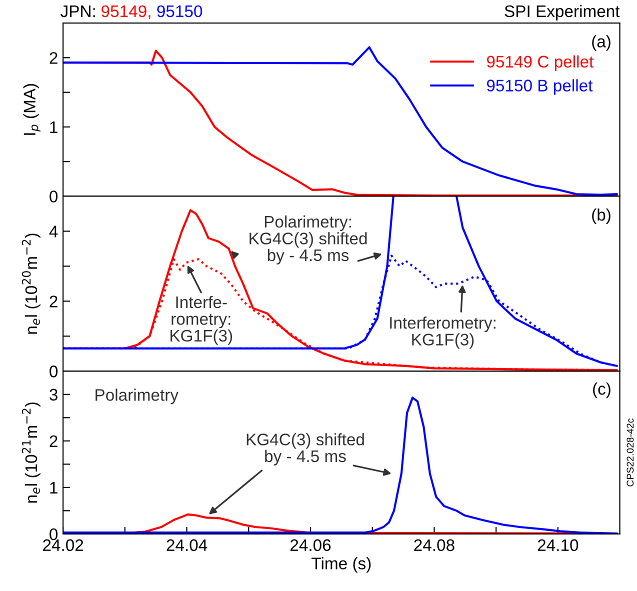  Describe the element at coordinates (305, 449) in the screenshot. I see `annotation: KG4C(3) shifted by - 4.5 ms` at that location.